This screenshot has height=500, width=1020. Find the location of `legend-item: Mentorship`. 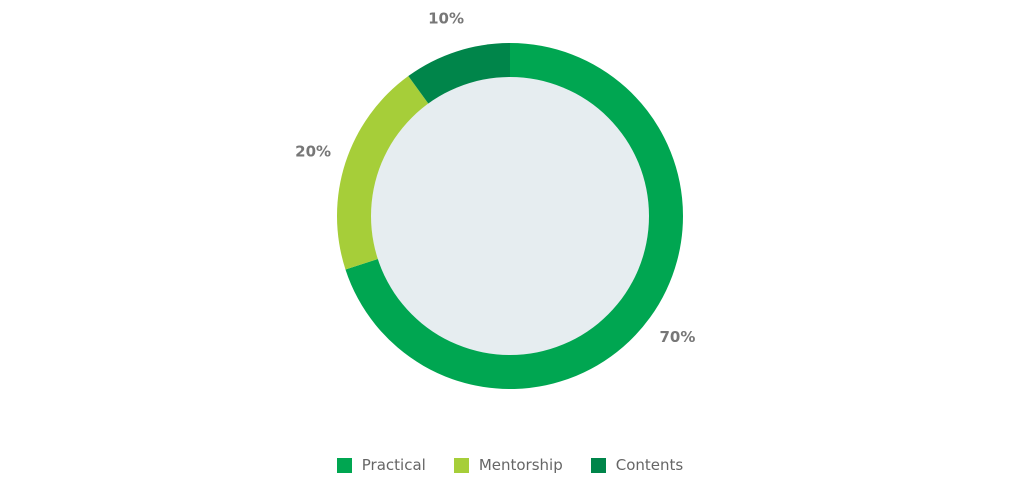

legend-item: Mentorship is located at coordinates (508, 465).